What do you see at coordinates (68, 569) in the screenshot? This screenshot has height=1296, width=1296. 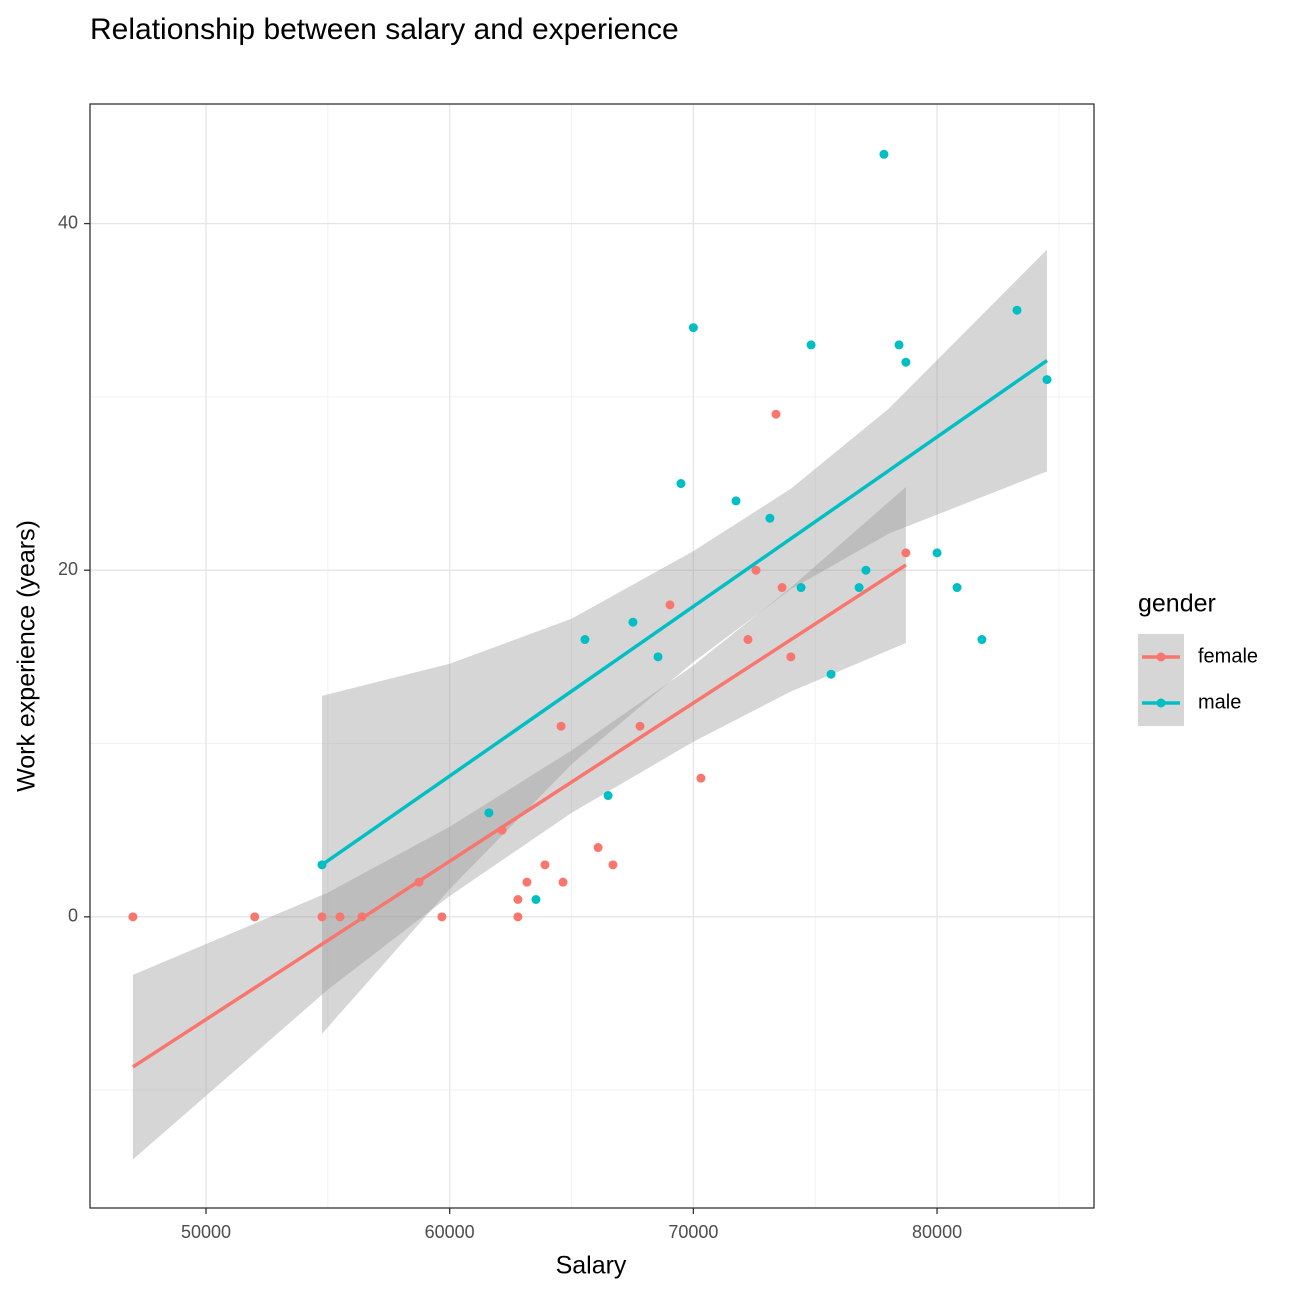 I see `y-tick-label: 20` at bounding box center [68, 569].